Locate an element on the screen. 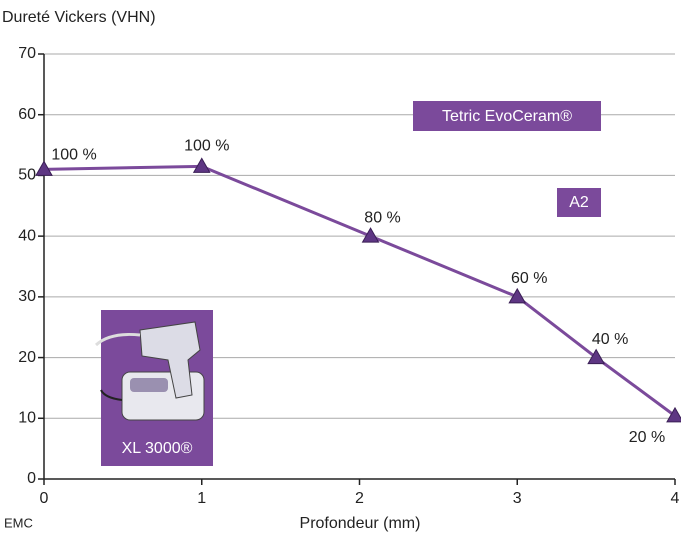 This screenshot has width=681, height=537. y-tick-label: 60 is located at coordinates (27, 114).